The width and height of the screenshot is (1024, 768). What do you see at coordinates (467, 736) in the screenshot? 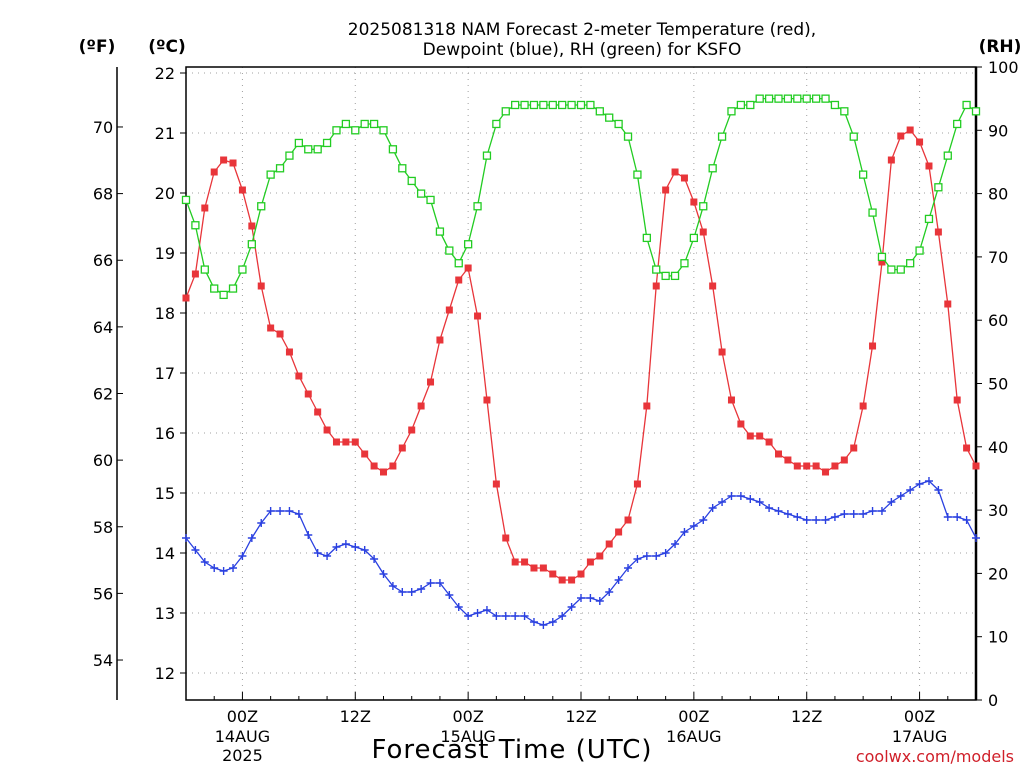
I see `x-tick-date-label: 15AUG` at bounding box center [467, 736].